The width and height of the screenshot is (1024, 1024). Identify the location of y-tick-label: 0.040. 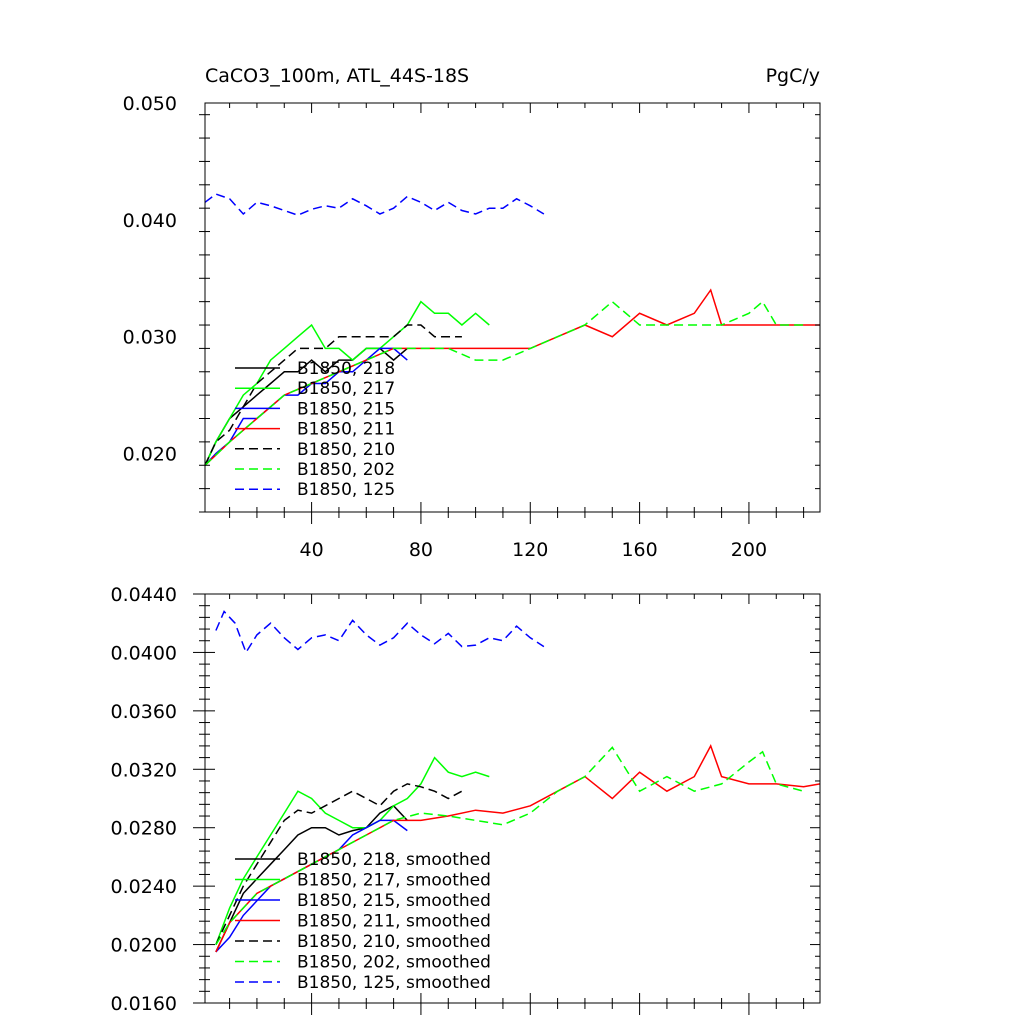
(150, 221).